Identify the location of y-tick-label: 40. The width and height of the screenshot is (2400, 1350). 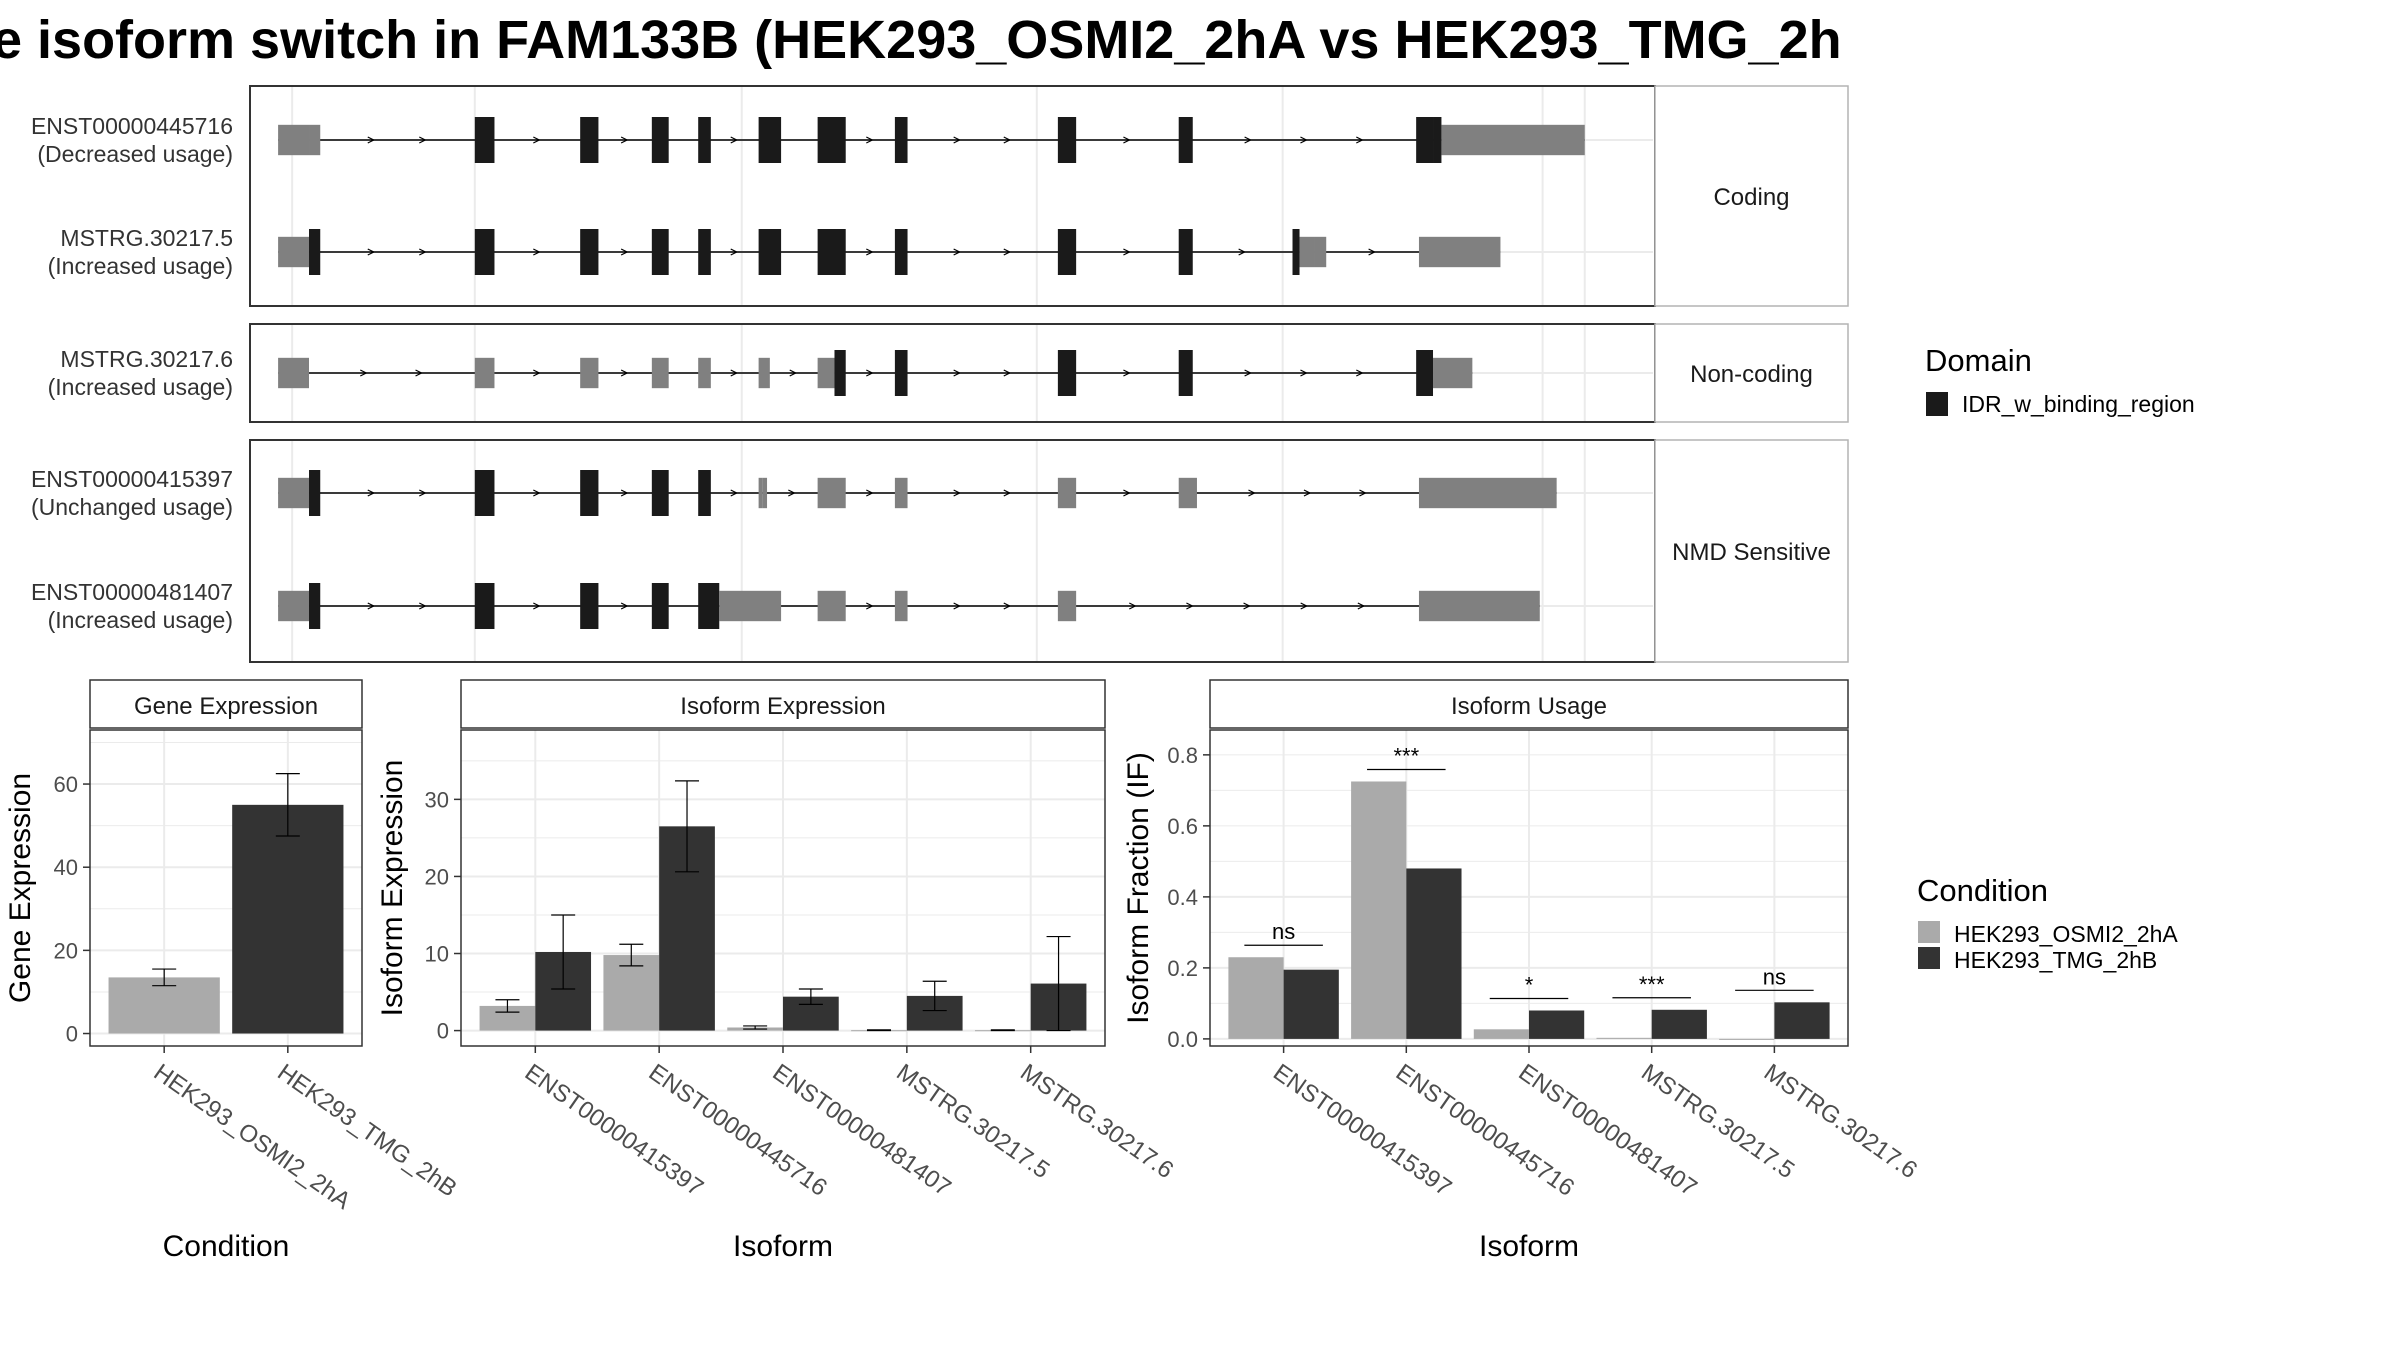
(66, 867).